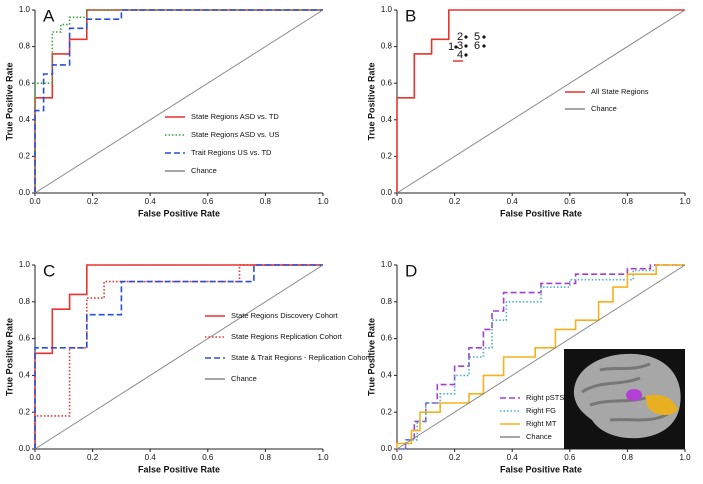 Image resolution: width=703 pixels, height=484 pixels. I want to click on annotation: 3, so click(460, 46).